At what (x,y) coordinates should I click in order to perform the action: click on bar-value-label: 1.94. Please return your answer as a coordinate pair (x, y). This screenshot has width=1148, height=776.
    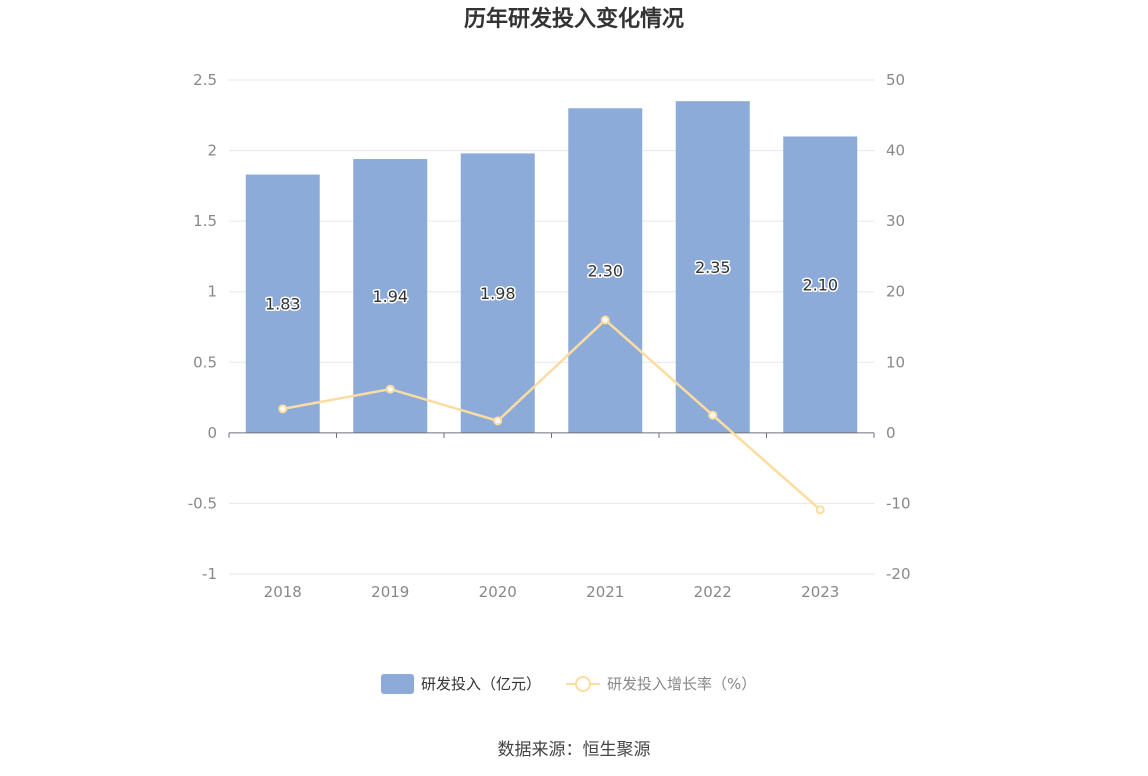
    Looking at the image, I should click on (390, 296).